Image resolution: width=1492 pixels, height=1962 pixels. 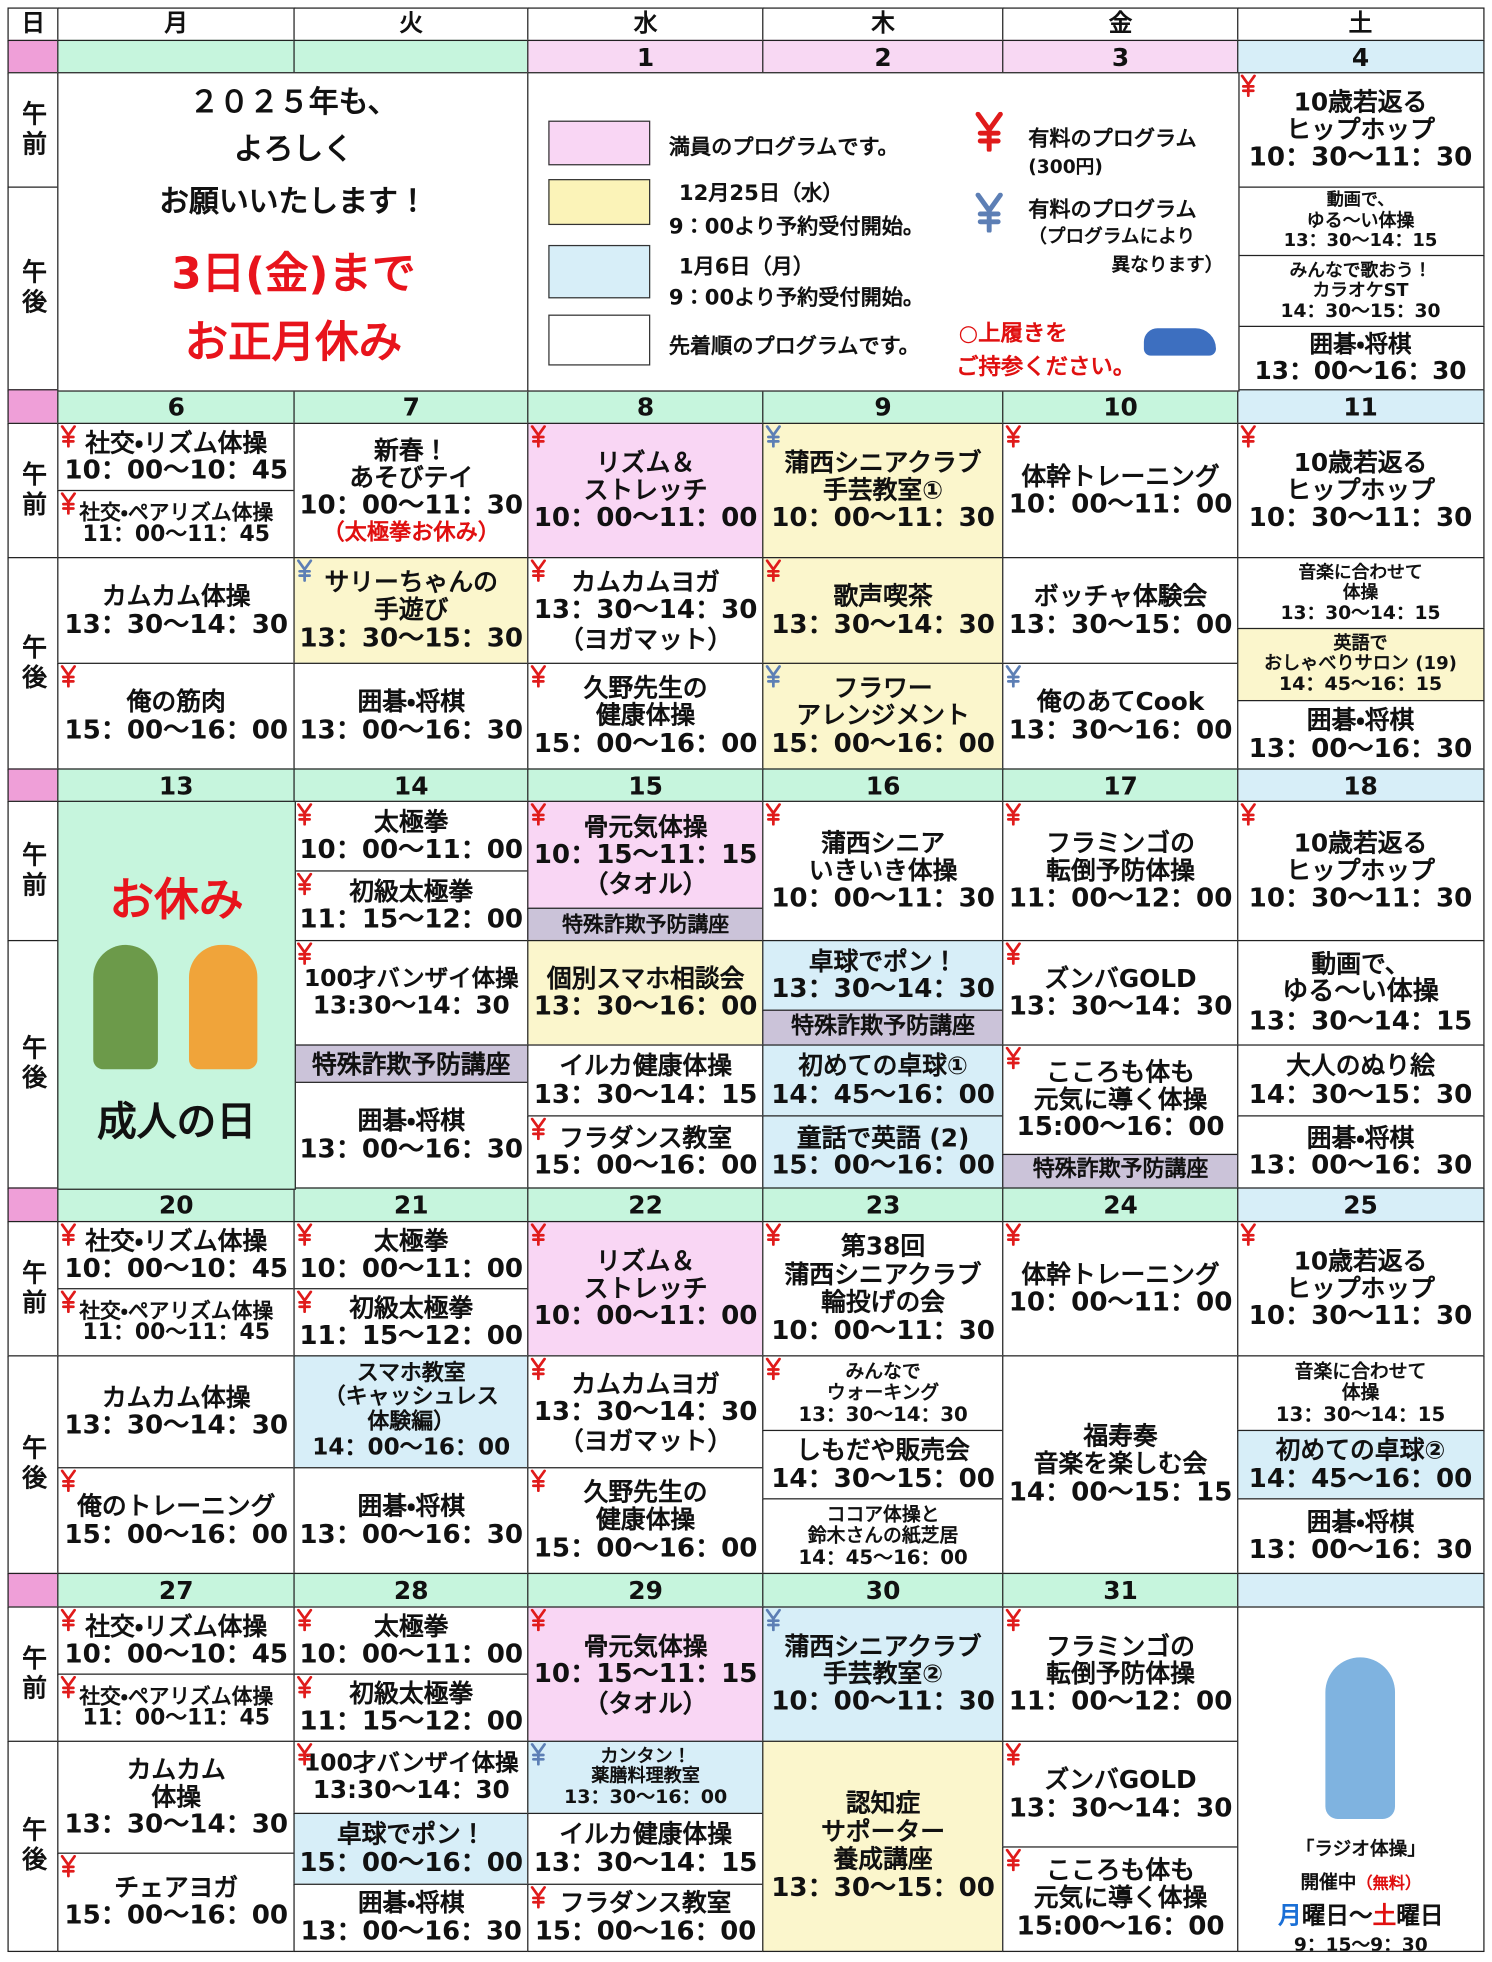 What do you see at coordinates (411, 1398) in the screenshot?
I see `program-text: （キャッシュレス` at bounding box center [411, 1398].